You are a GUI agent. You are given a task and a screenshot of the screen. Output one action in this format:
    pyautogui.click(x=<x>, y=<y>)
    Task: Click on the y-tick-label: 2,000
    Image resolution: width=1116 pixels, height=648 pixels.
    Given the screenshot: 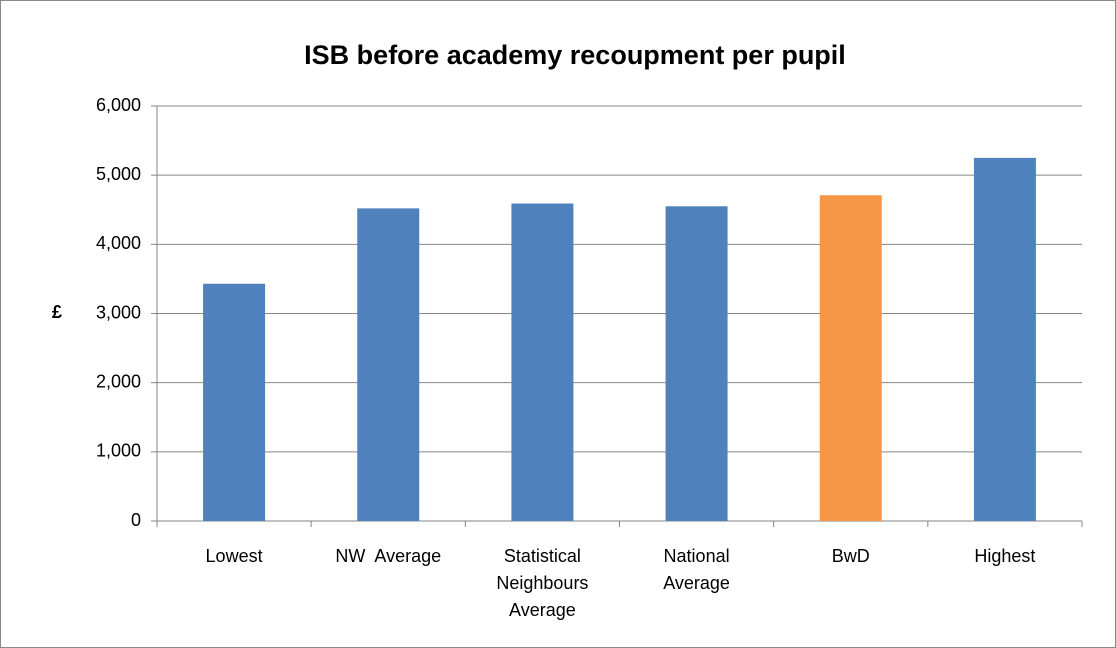 What is the action you would take?
    pyautogui.click(x=118, y=381)
    